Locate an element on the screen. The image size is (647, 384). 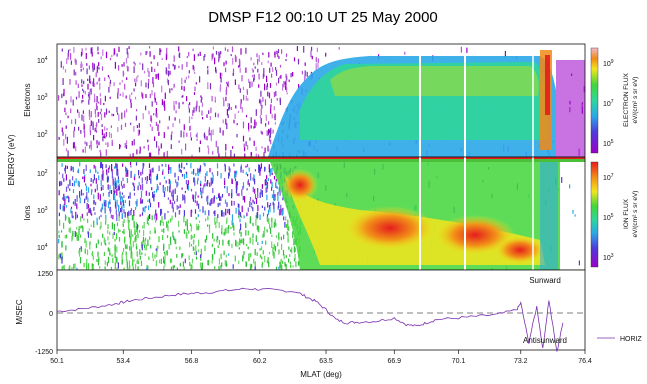
electron-cb-tick-1-exp: 9 is located at coordinates (612, 62).